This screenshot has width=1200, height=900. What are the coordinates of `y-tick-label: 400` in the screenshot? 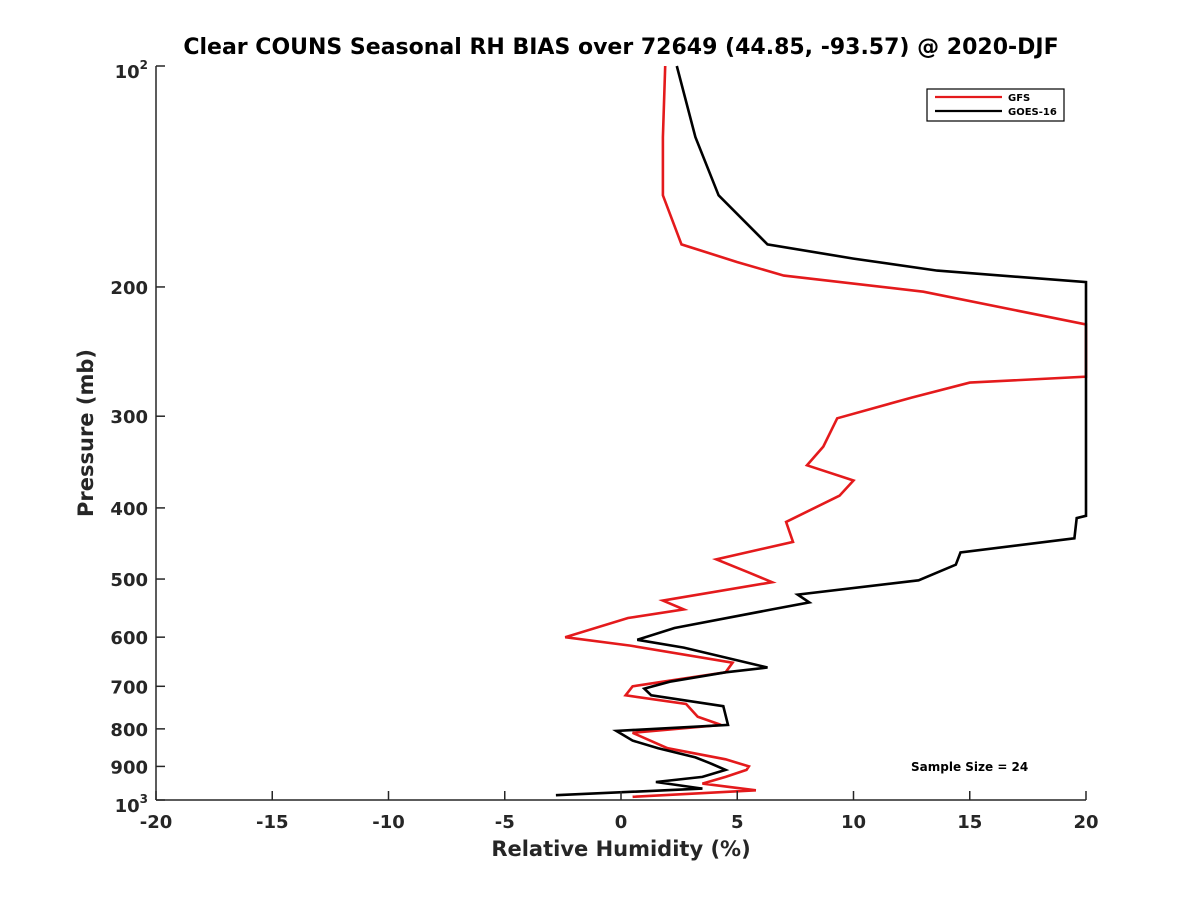 It's located at (129, 509).